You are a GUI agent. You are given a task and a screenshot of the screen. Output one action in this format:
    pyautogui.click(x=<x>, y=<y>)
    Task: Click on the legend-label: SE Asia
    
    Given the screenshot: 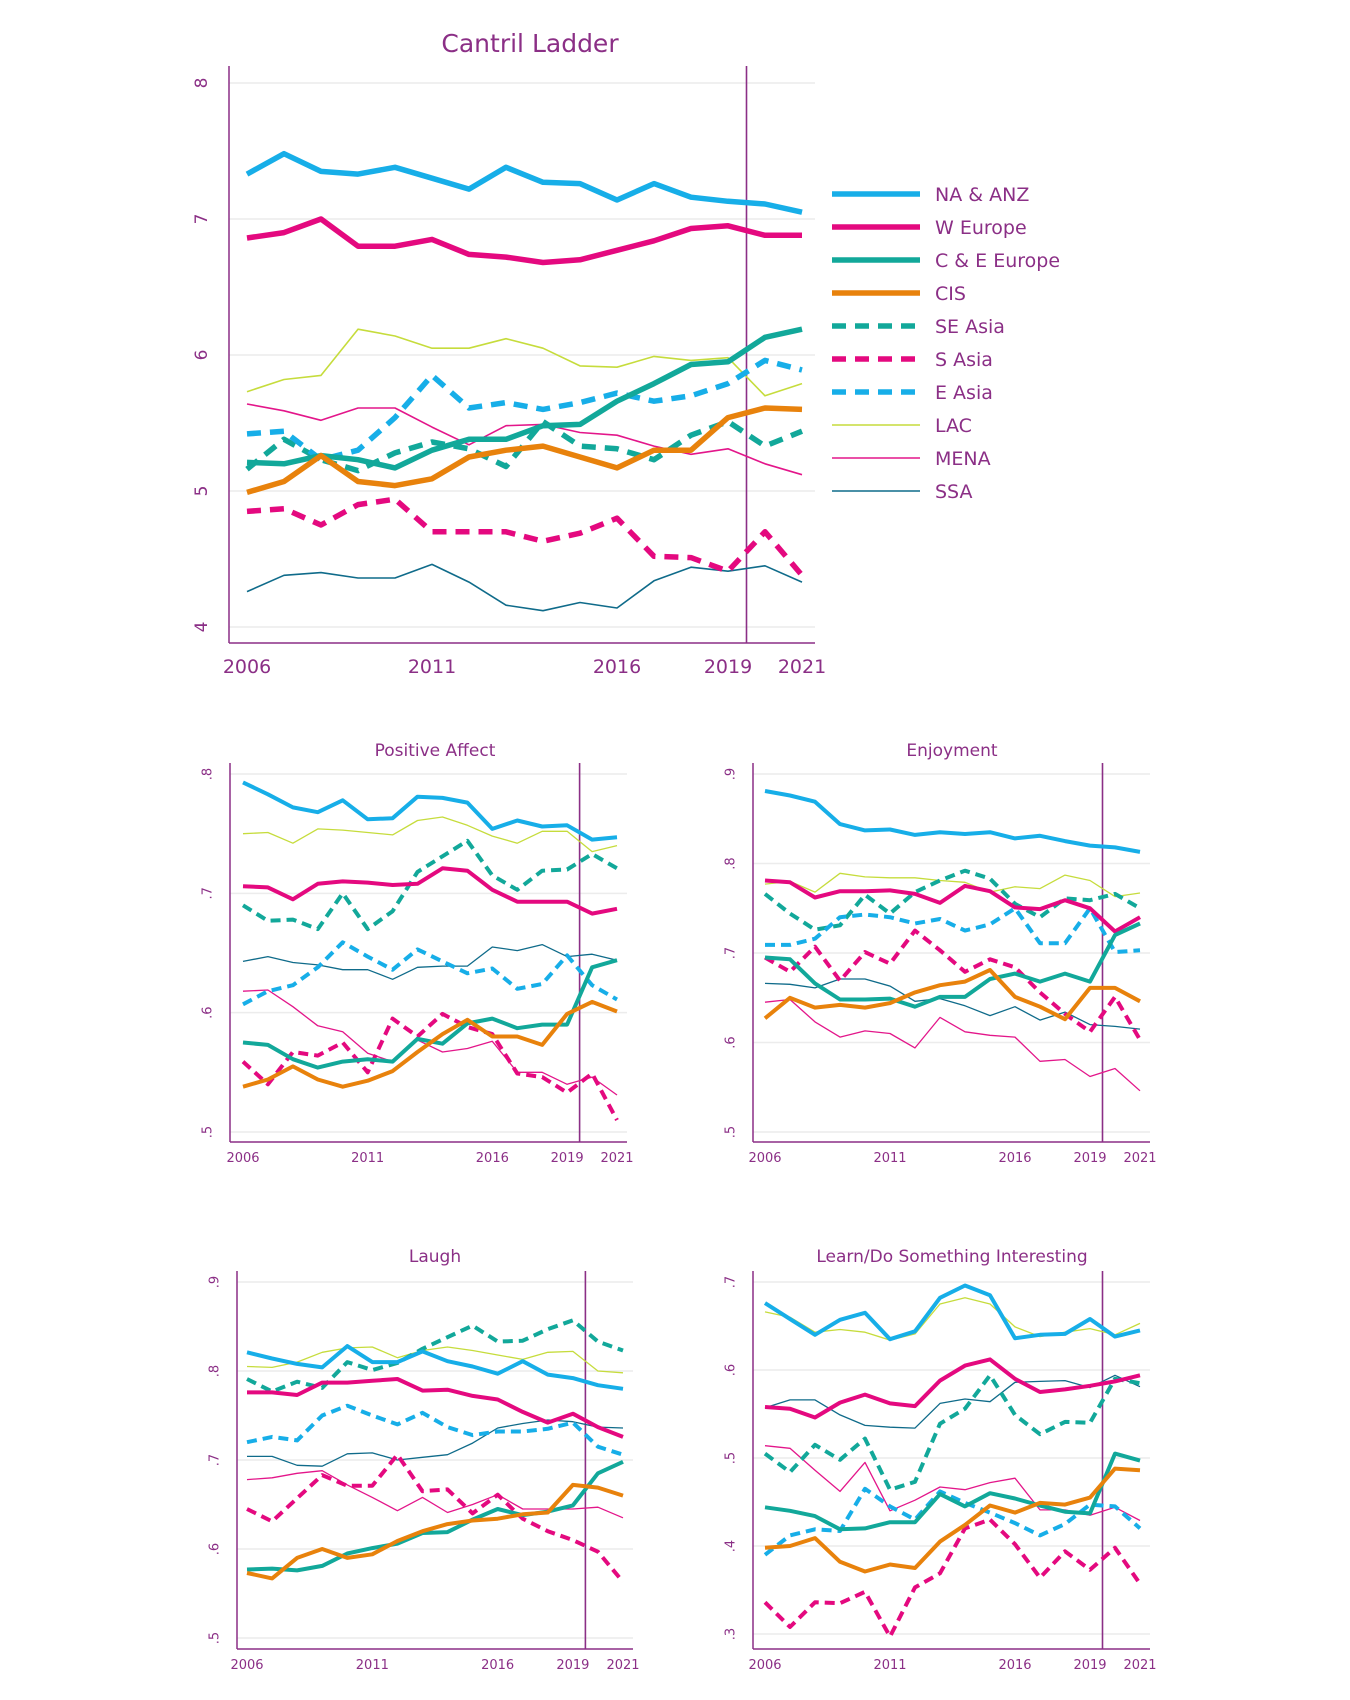 What is the action you would take?
    pyautogui.click(x=970, y=327)
    